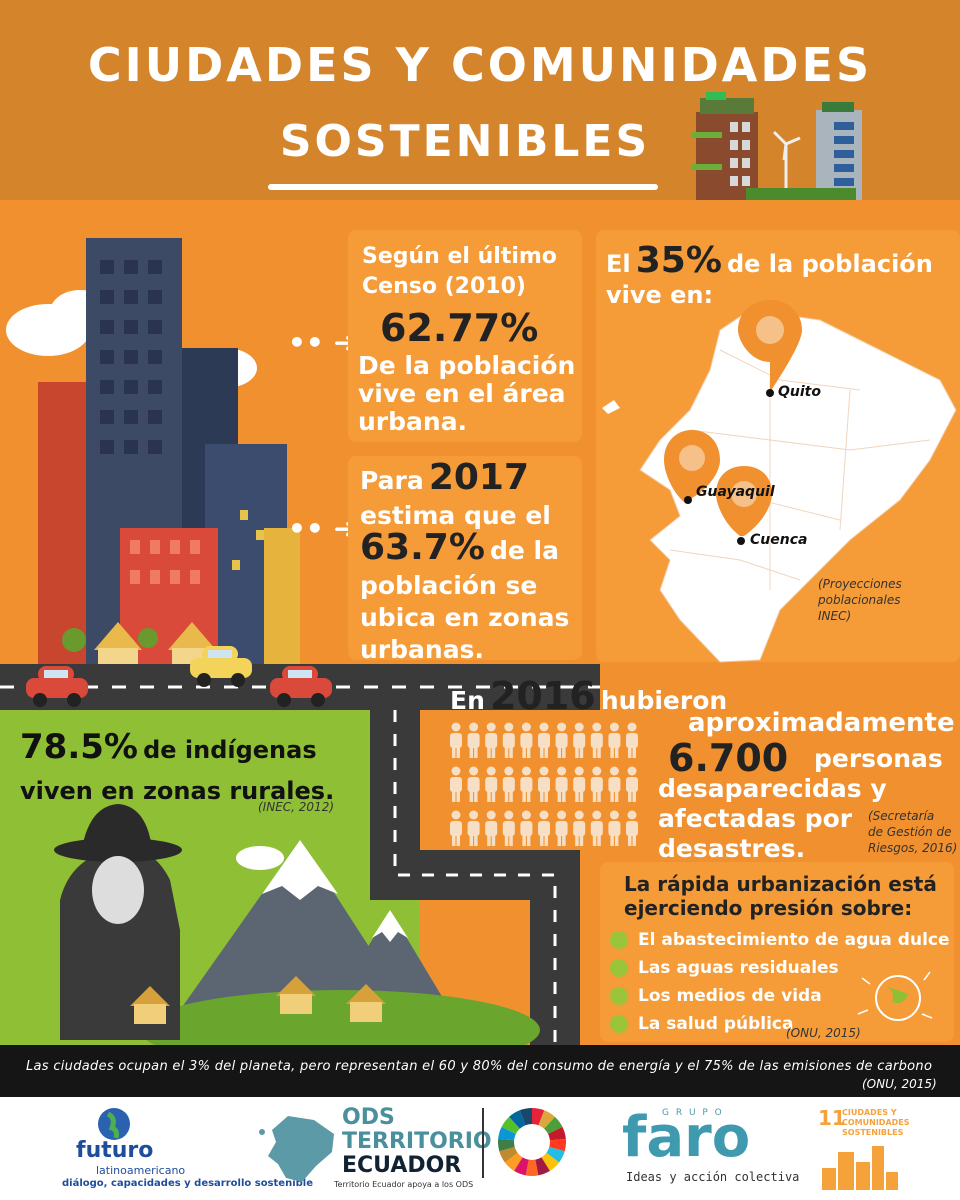 The image size is (960, 1200). I want to click on census-line2: Censo (2010), so click(444, 286).